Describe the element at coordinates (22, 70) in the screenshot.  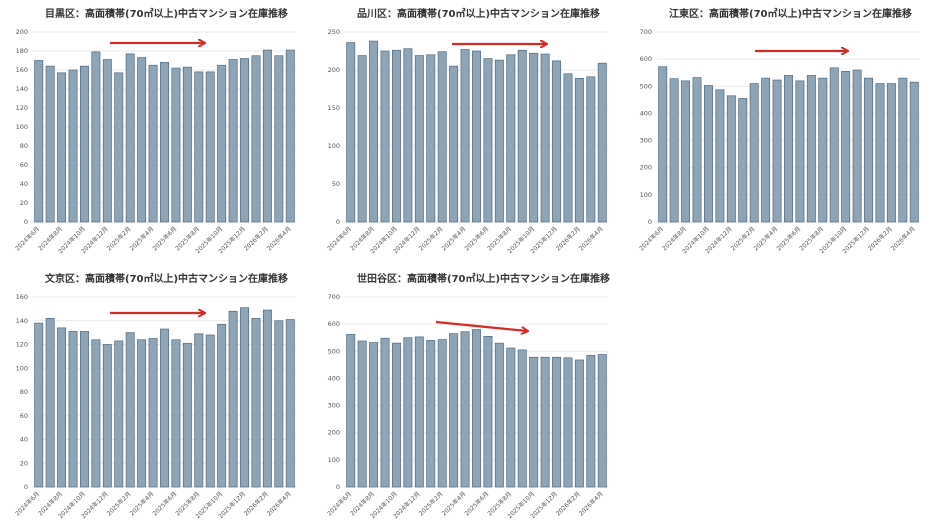
I see `y-tick-label: 160` at that location.